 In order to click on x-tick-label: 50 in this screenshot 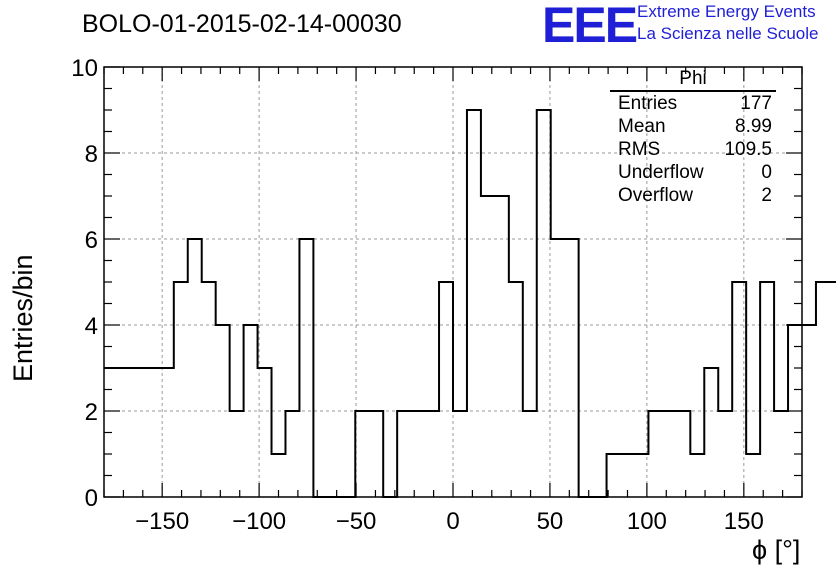, I will do `click(550, 521)`.